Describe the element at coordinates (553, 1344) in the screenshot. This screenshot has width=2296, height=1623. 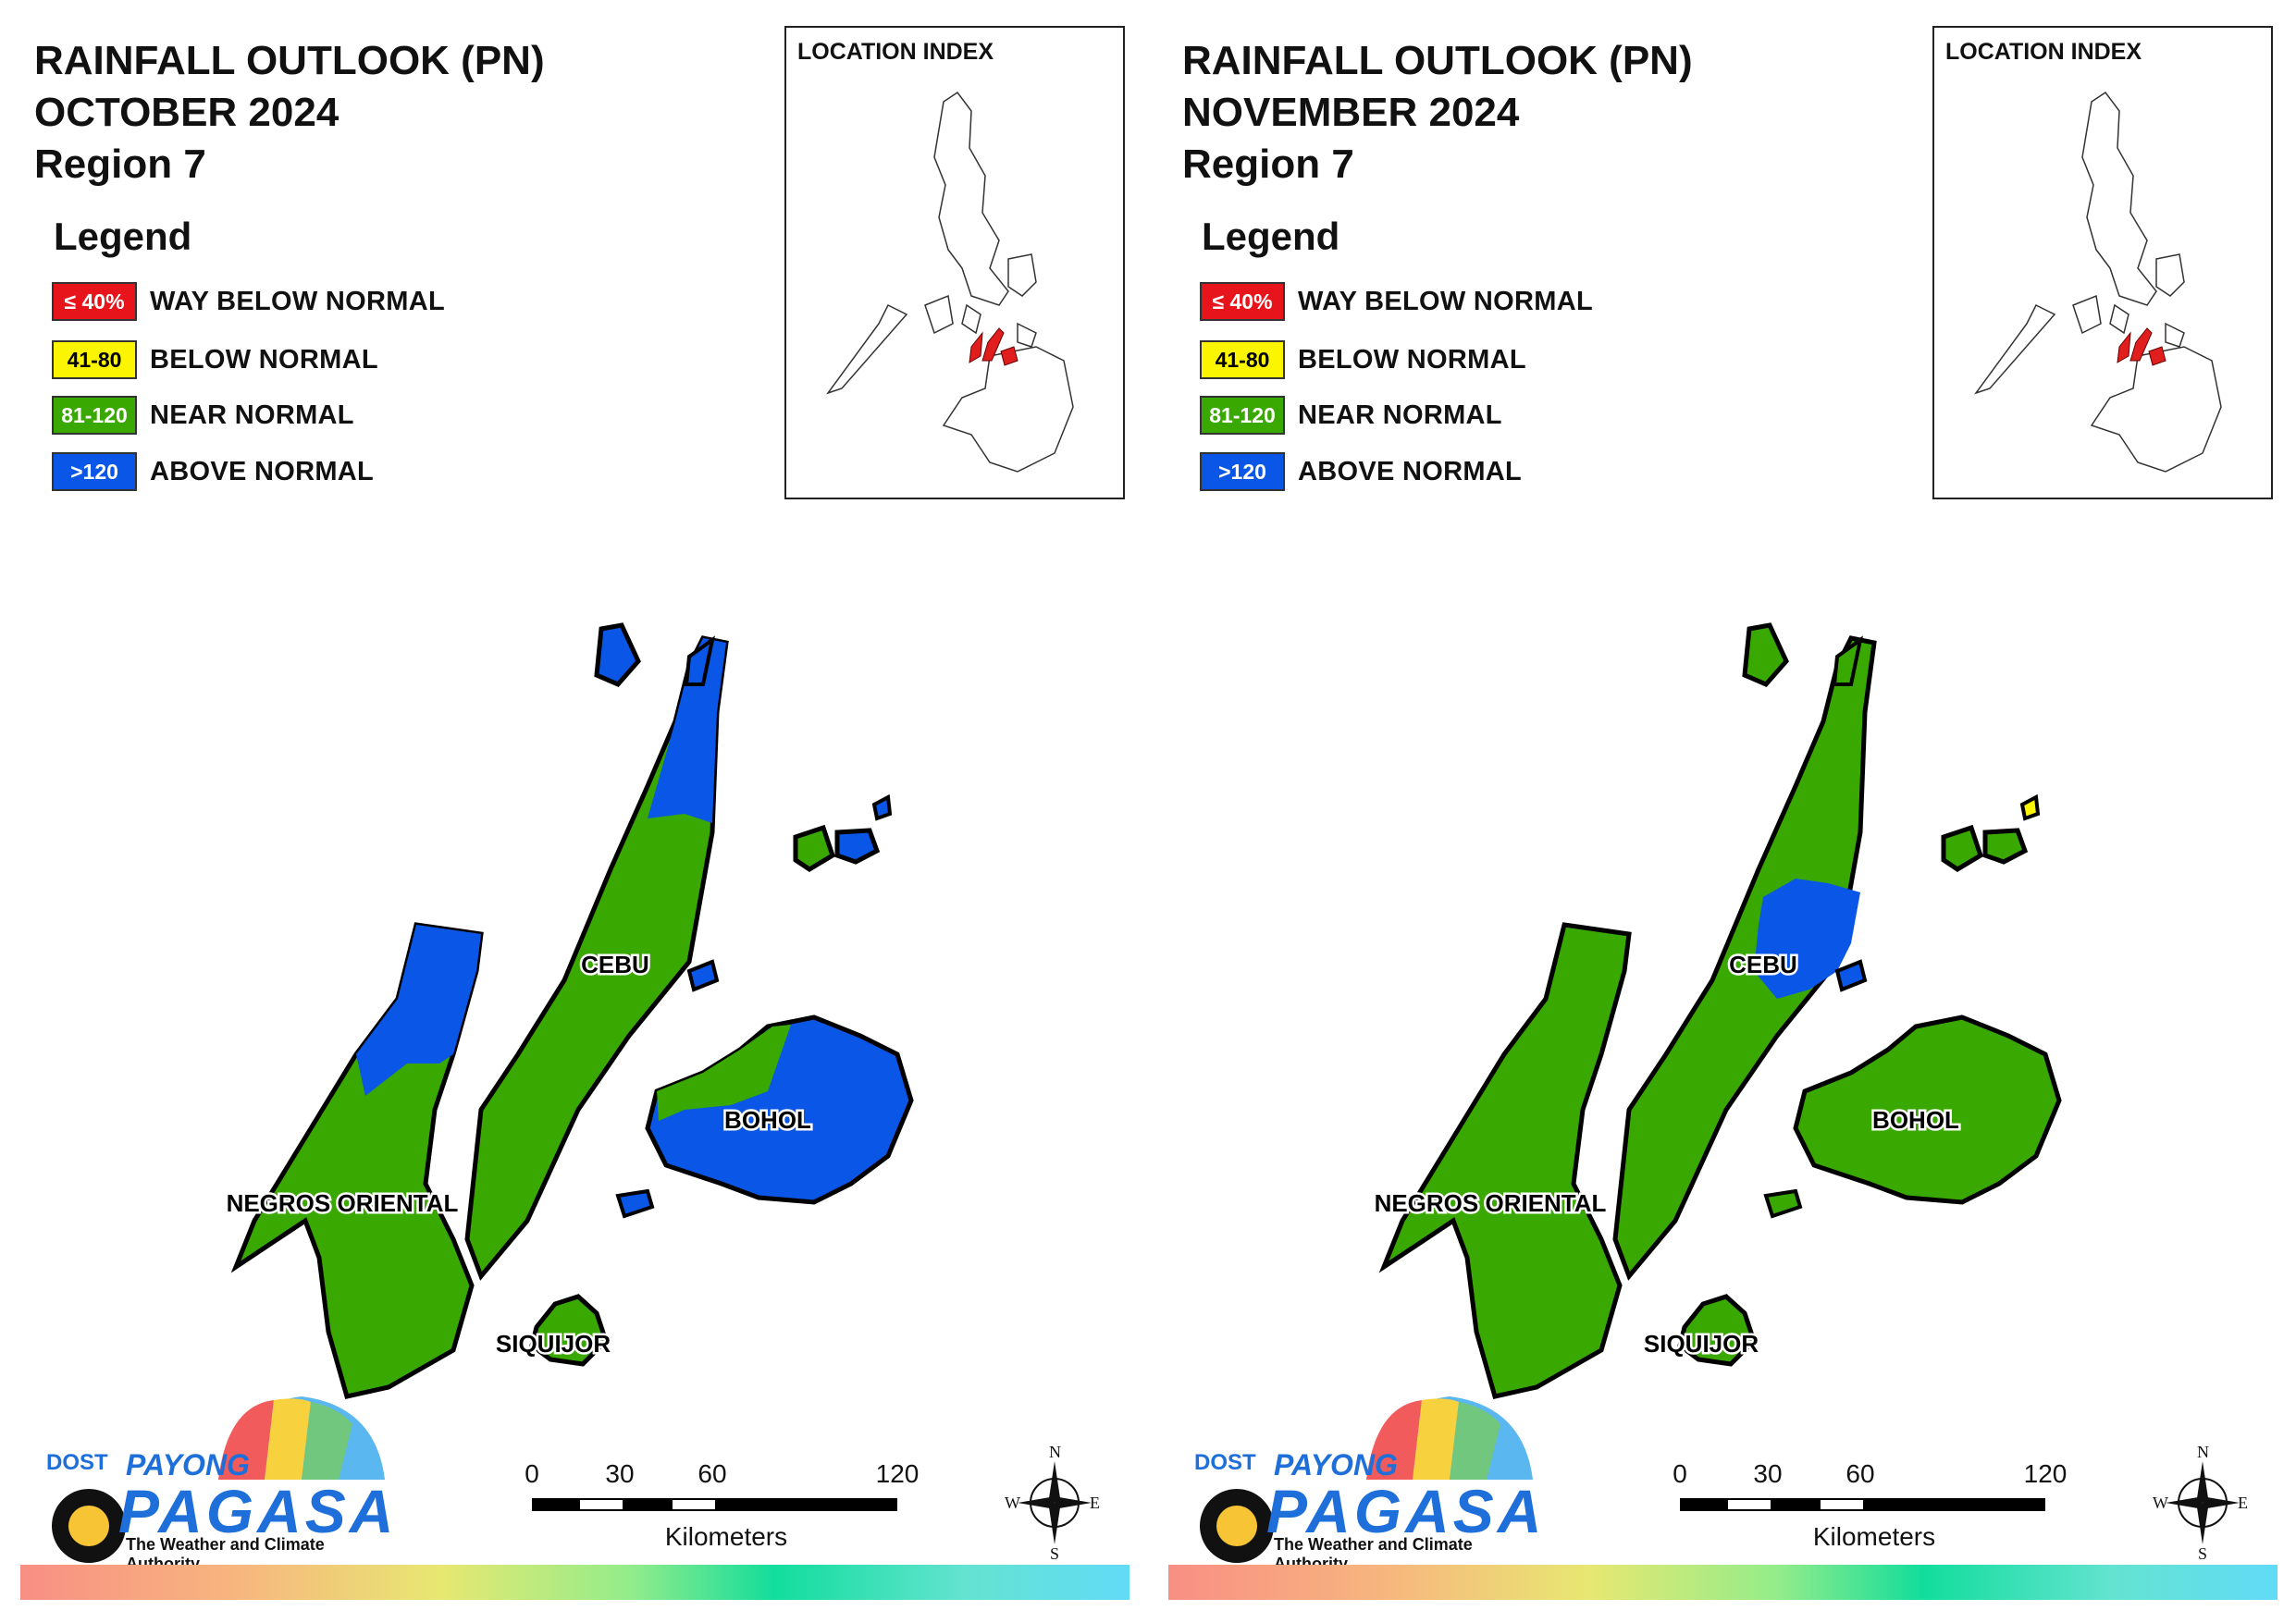
I see `label-siquijor: SIQUIJOR` at that location.